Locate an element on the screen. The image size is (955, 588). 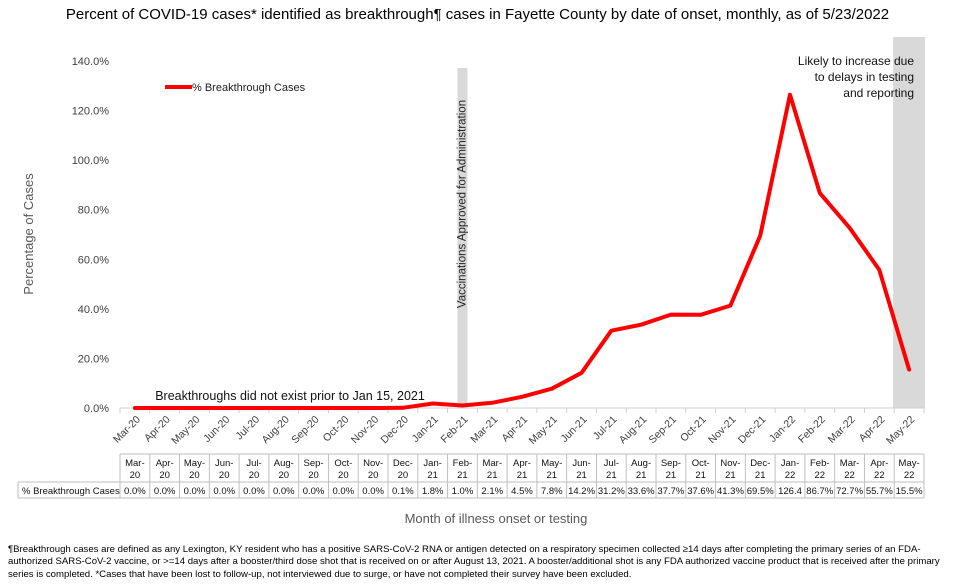
table-header-cell: Feb-21 is located at coordinates (463, 469).